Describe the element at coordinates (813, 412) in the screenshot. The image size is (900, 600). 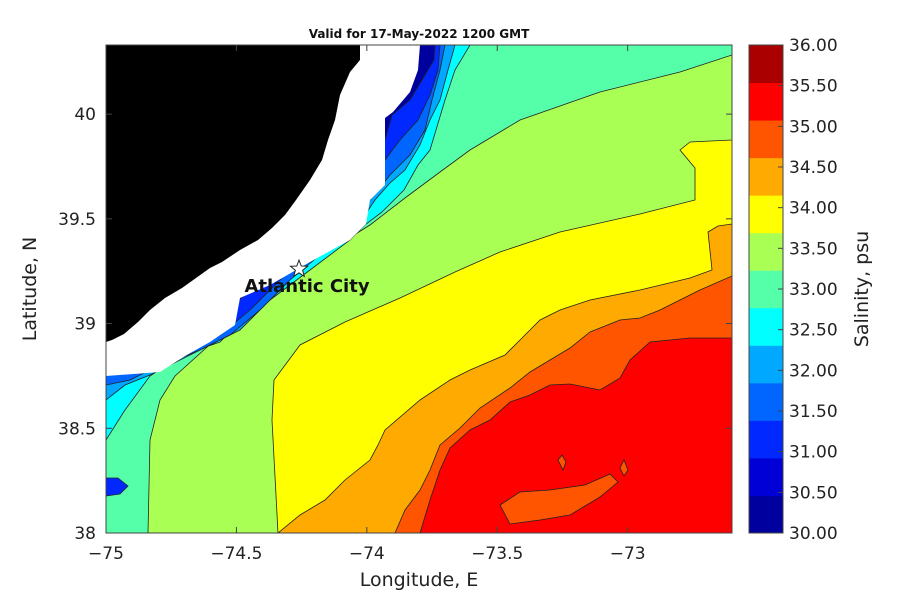
I see `colorbar-tick-label: 31.50` at that location.